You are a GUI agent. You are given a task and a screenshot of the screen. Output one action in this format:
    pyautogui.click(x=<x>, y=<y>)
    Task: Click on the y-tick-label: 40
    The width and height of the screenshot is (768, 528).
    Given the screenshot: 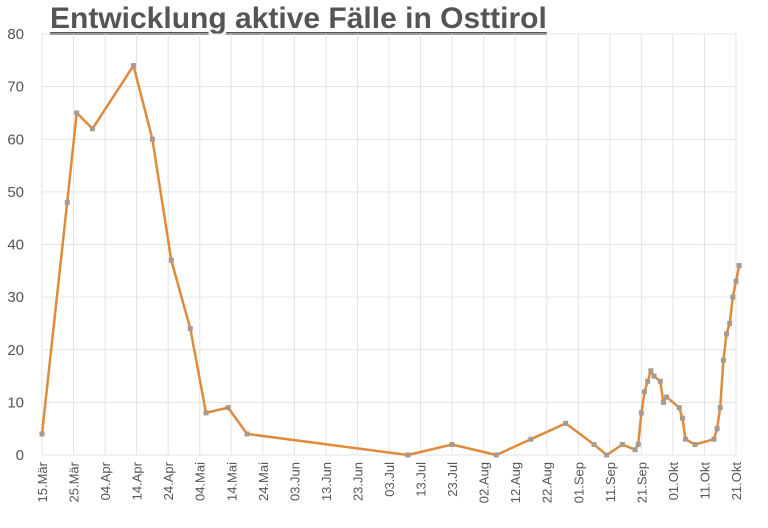 What is the action you would take?
    pyautogui.click(x=15, y=245)
    